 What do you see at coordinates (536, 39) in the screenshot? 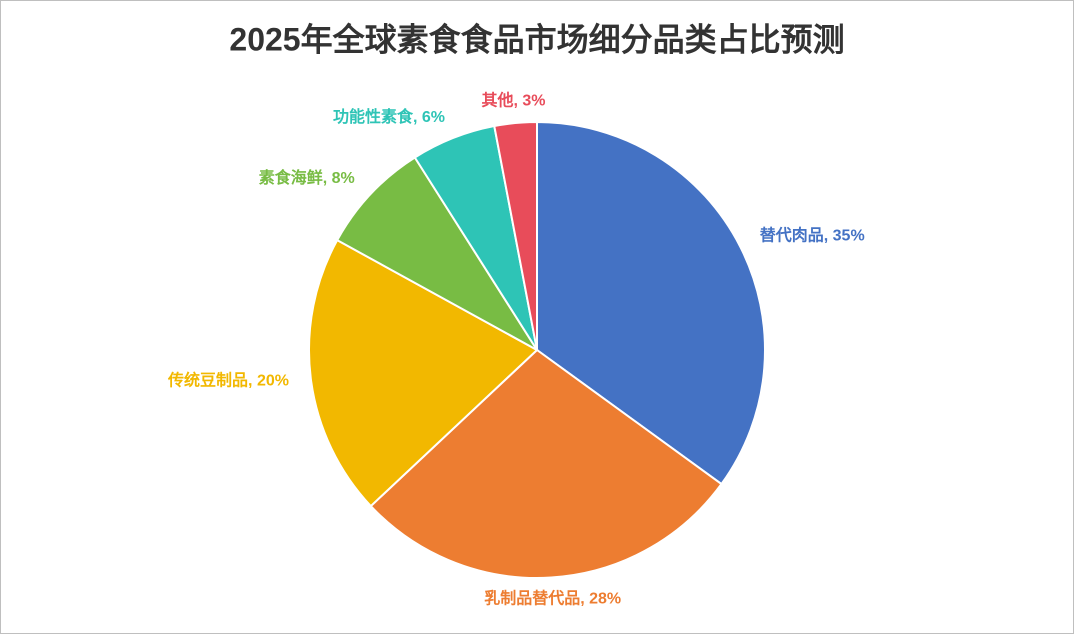
I see `chart-title: 2025年全球素食食品市场细分品类占比预测` at bounding box center [536, 39].